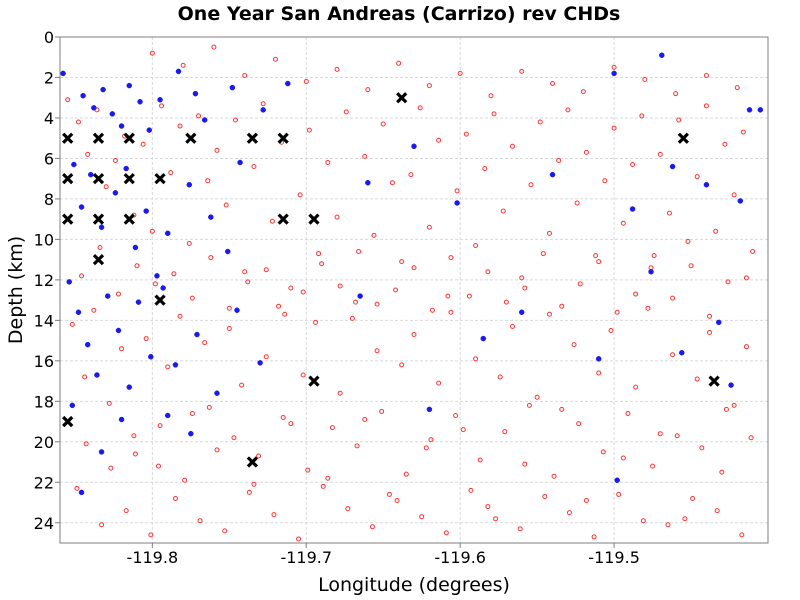  I want to click on y-tick-label: 8, so click(49, 199).